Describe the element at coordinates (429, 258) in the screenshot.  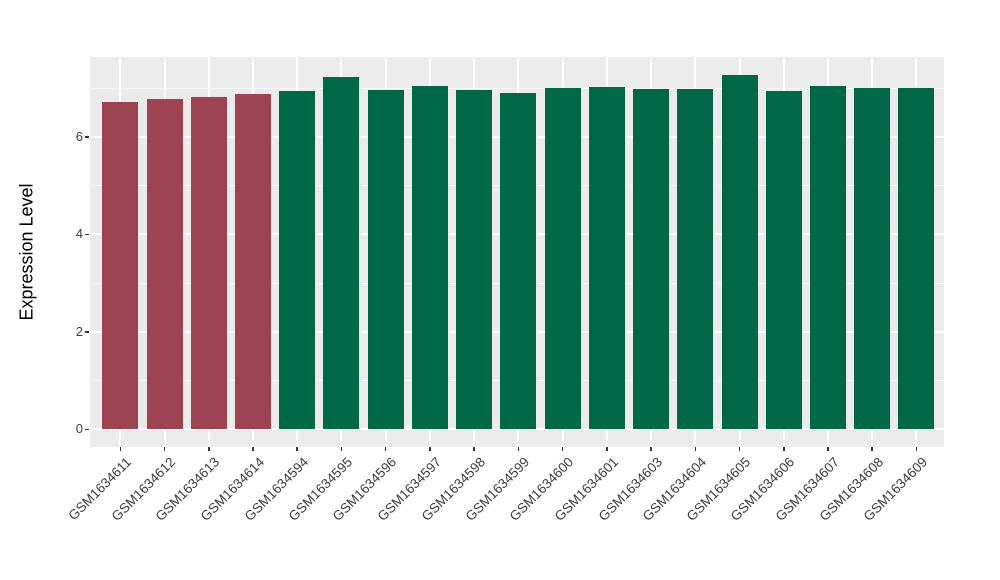
I see `bar-GSM1634597` at that location.